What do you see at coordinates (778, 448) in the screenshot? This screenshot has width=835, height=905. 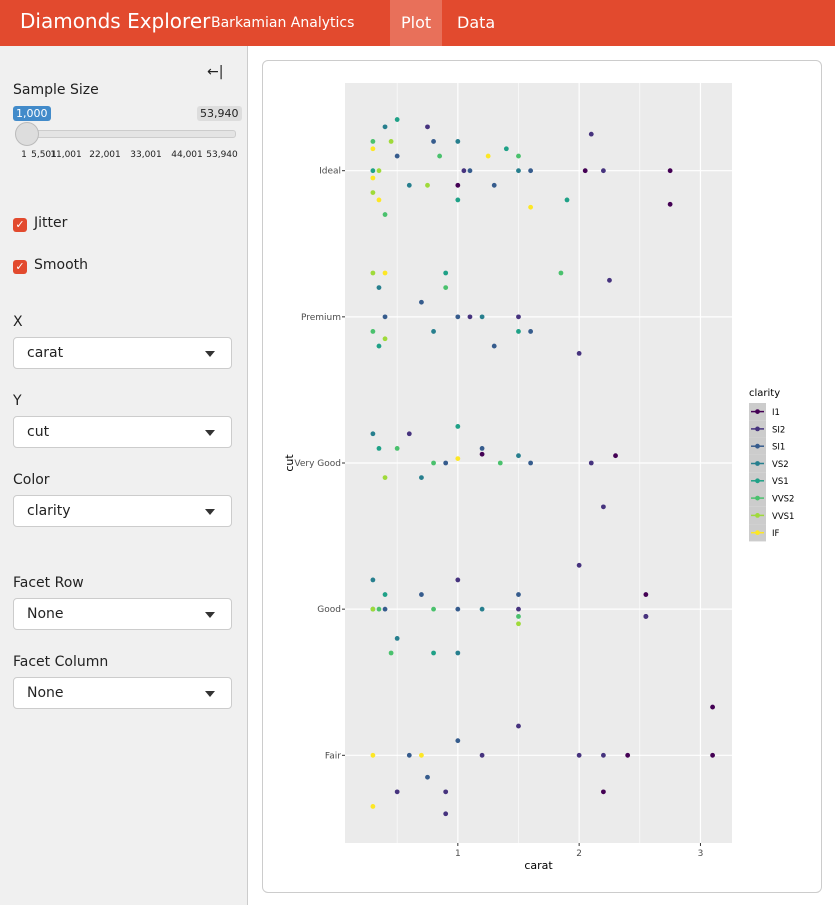 I see `legend-label: SI1` at bounding box center [778, 448].